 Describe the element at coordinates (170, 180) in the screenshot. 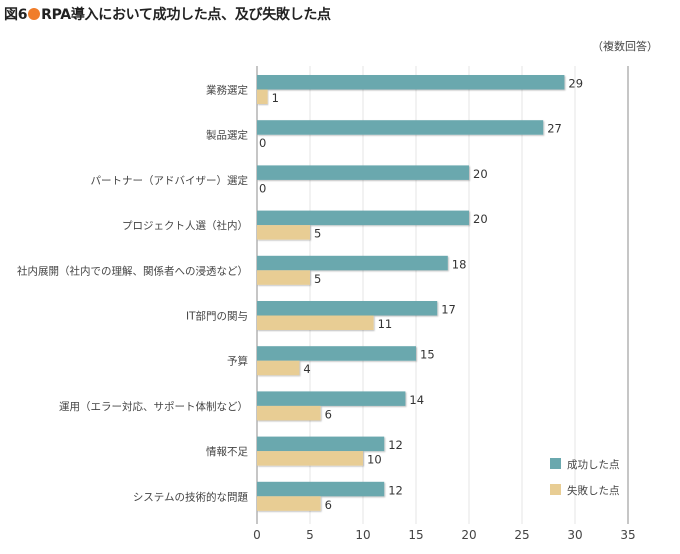

I see `category-label: パートナー（アドバイザー）選定` at that location.